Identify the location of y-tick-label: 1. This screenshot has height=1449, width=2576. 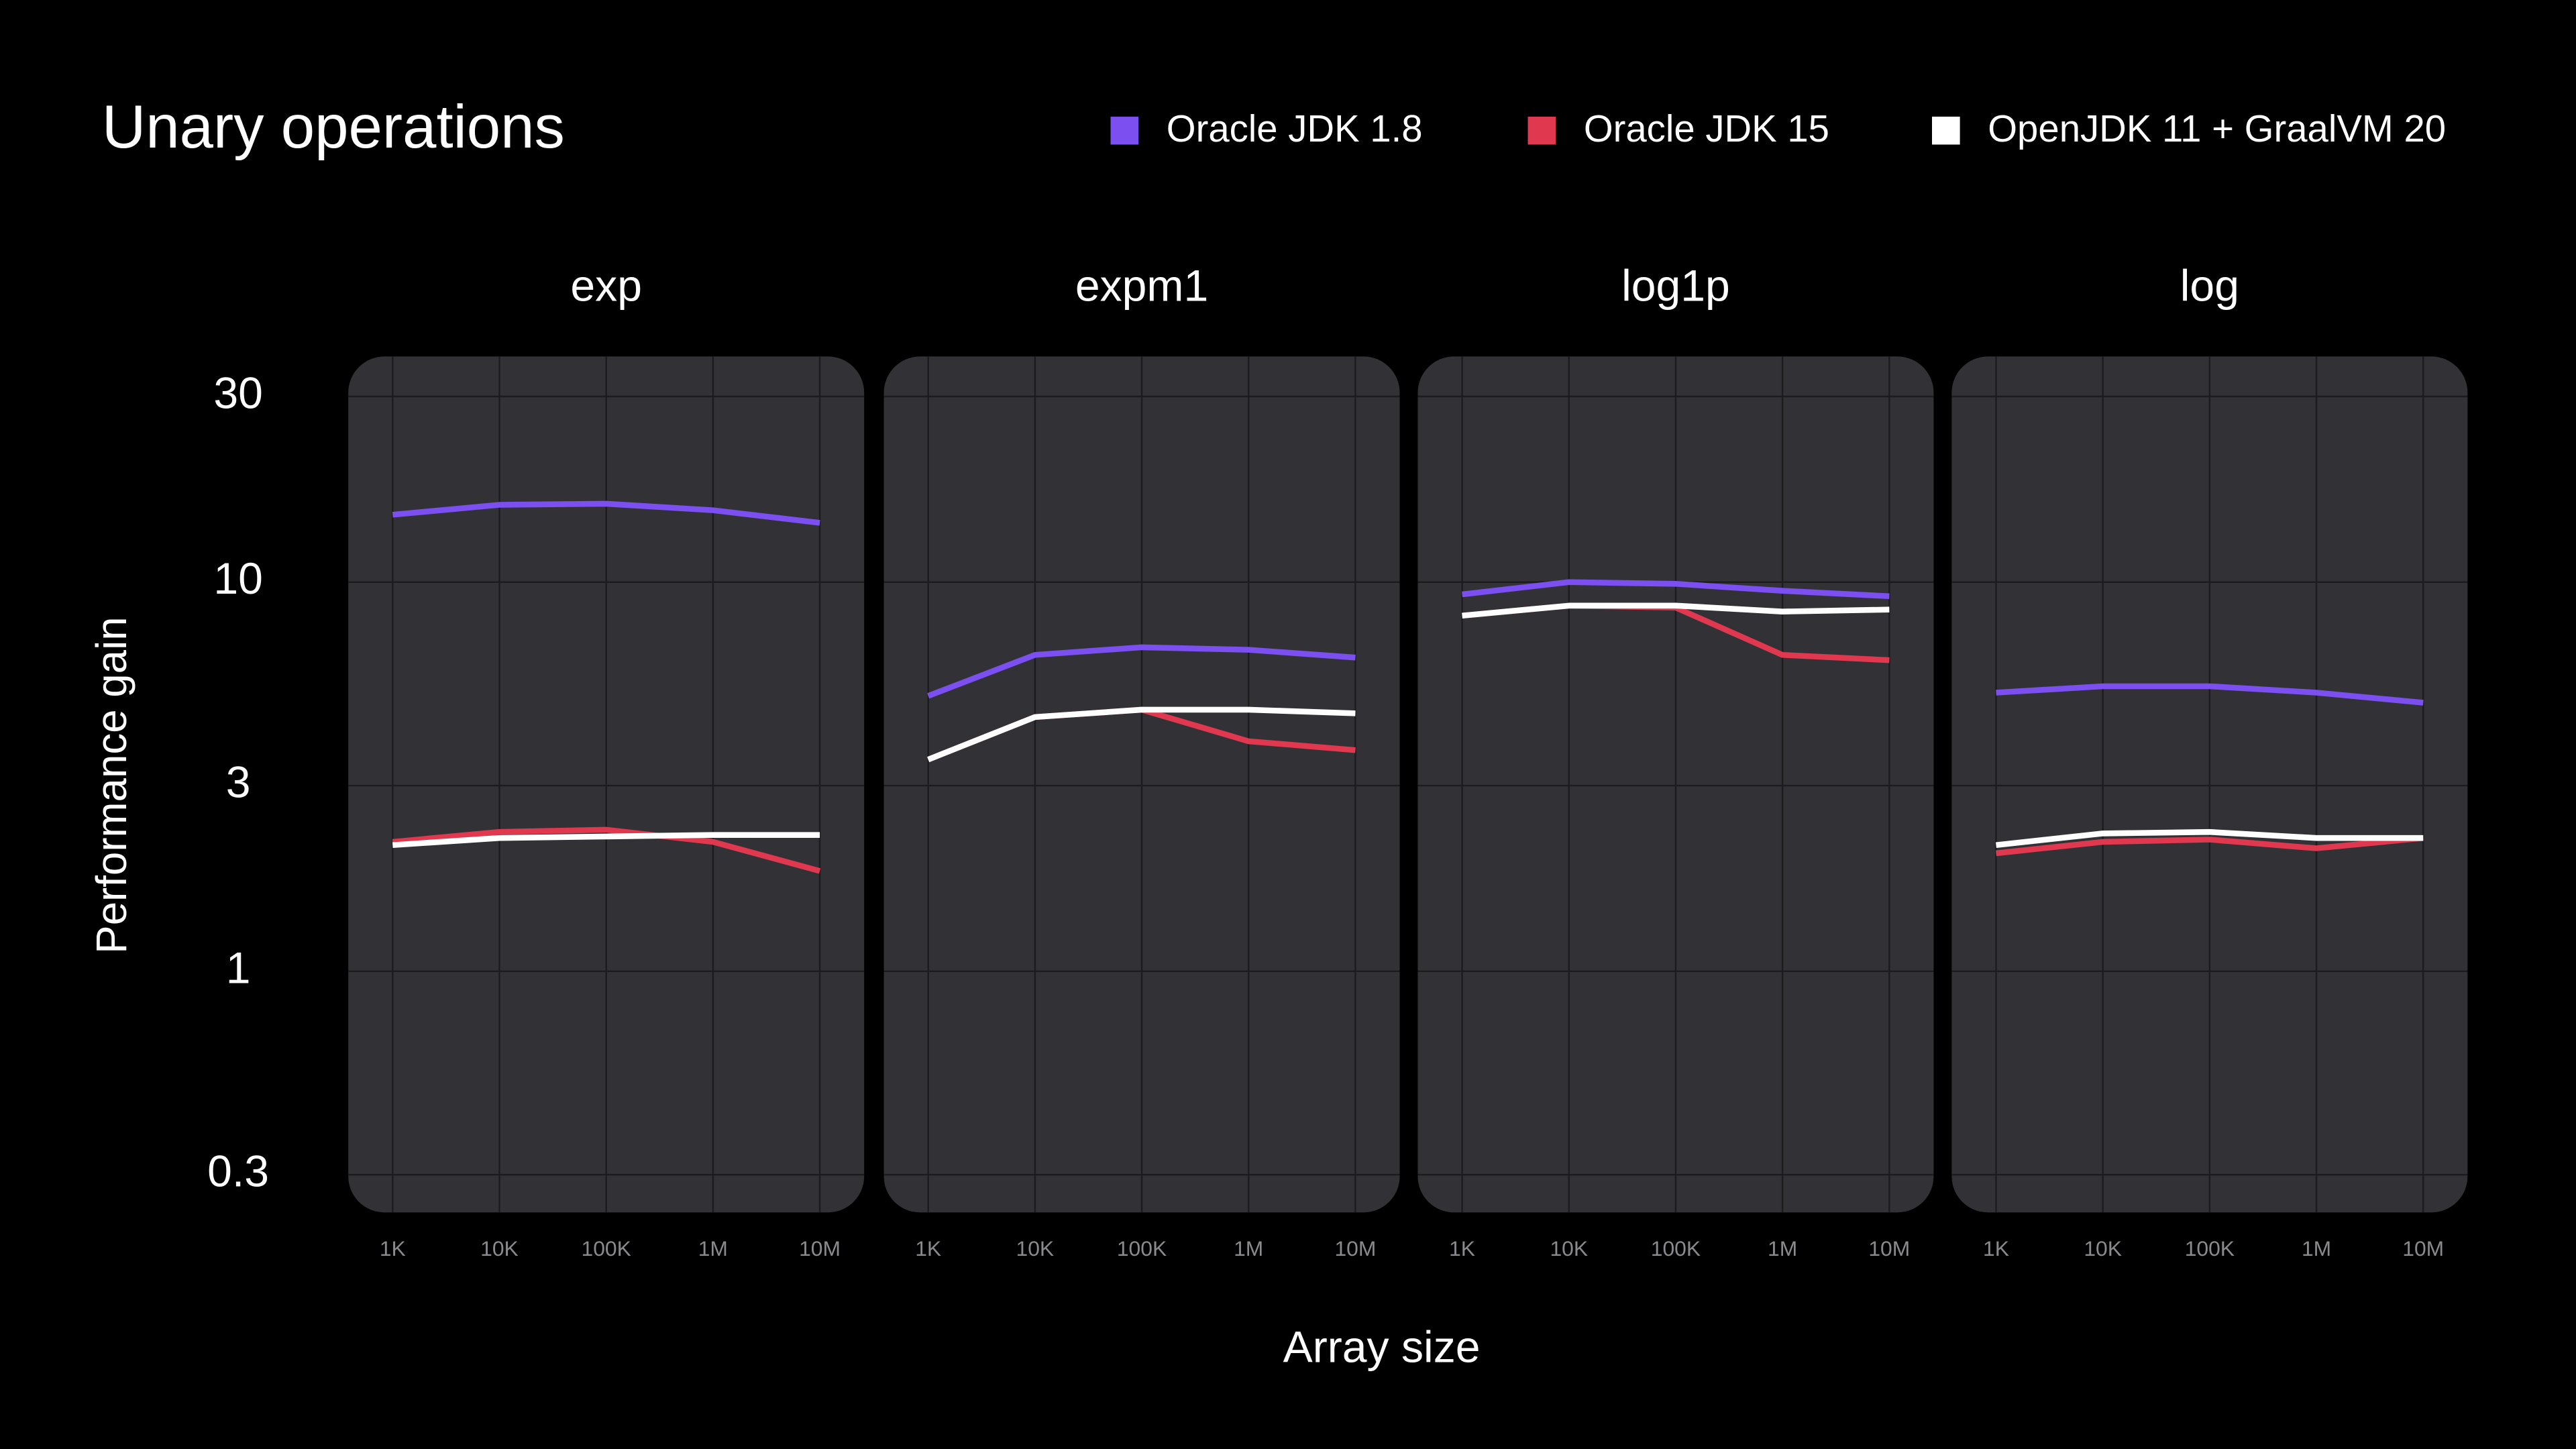
(238, 968).